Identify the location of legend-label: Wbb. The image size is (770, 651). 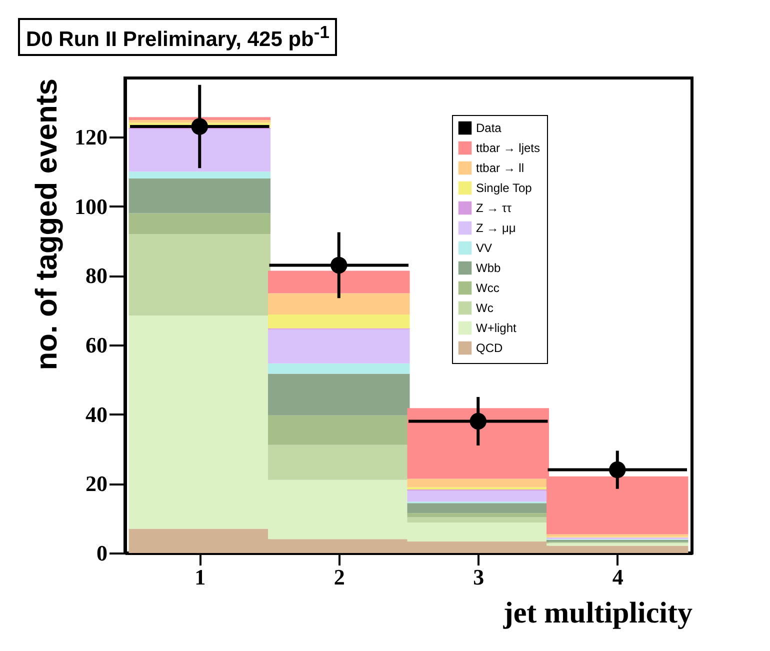
(488, 268).